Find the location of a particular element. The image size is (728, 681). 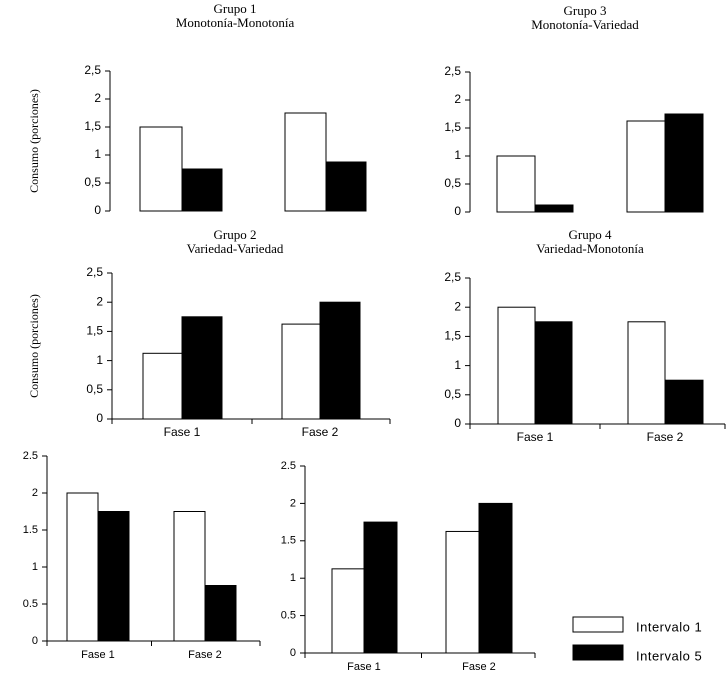

legend-label: Intervalo 1 is located at coordinates (669, 626).